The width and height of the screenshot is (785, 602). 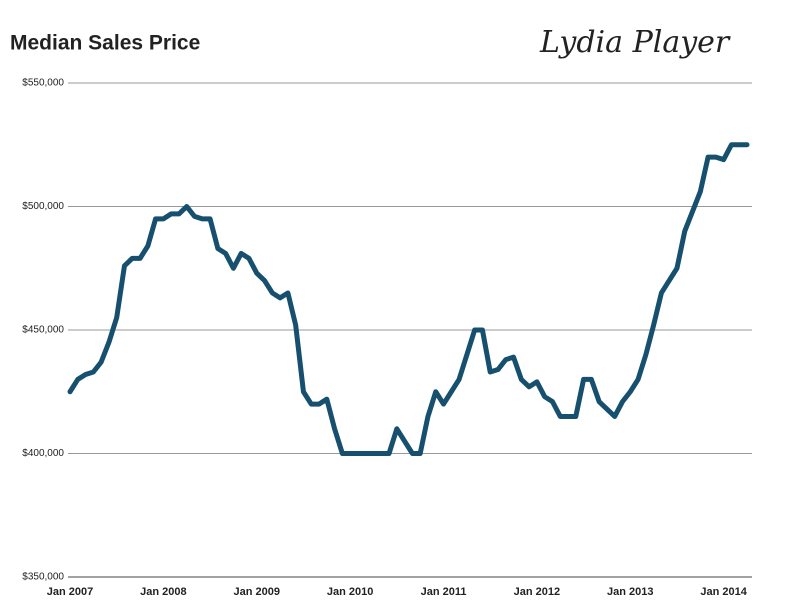 What do you see at coordinates (105, 43) in the screenshot?
I see `chart-title: Median Sales Price` at bounding box center [105, 43].